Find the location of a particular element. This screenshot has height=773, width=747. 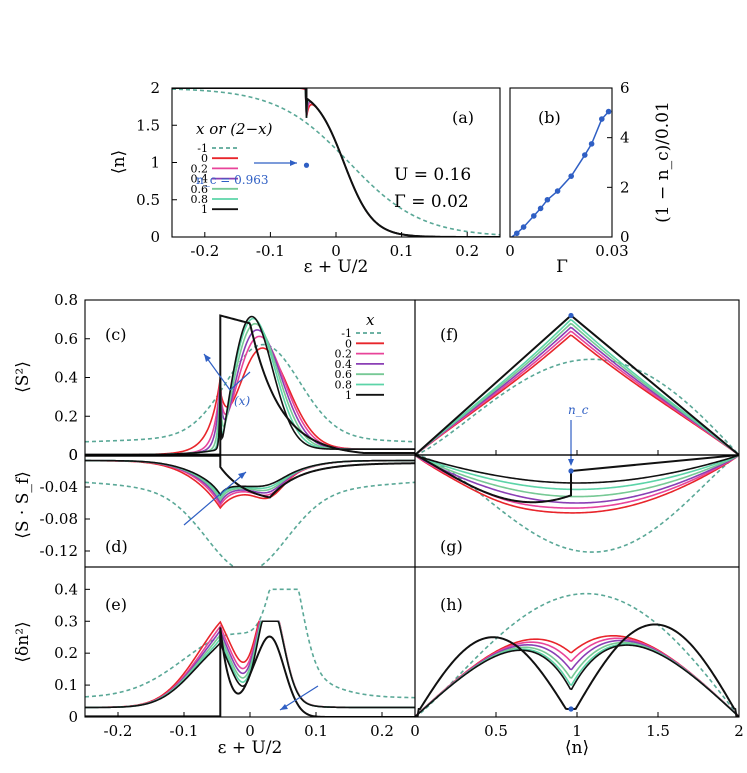

legend-a-title: x or (2−x) is located at coordinates (234, 129).